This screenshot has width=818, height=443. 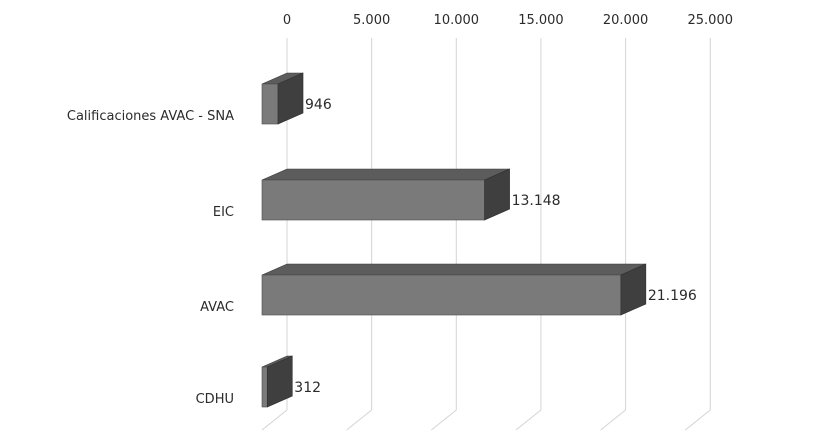 I want to click on category-labels: Calificaciones AVAC - SNA EIC AVAC CDHU, so click(x=150, y=258).